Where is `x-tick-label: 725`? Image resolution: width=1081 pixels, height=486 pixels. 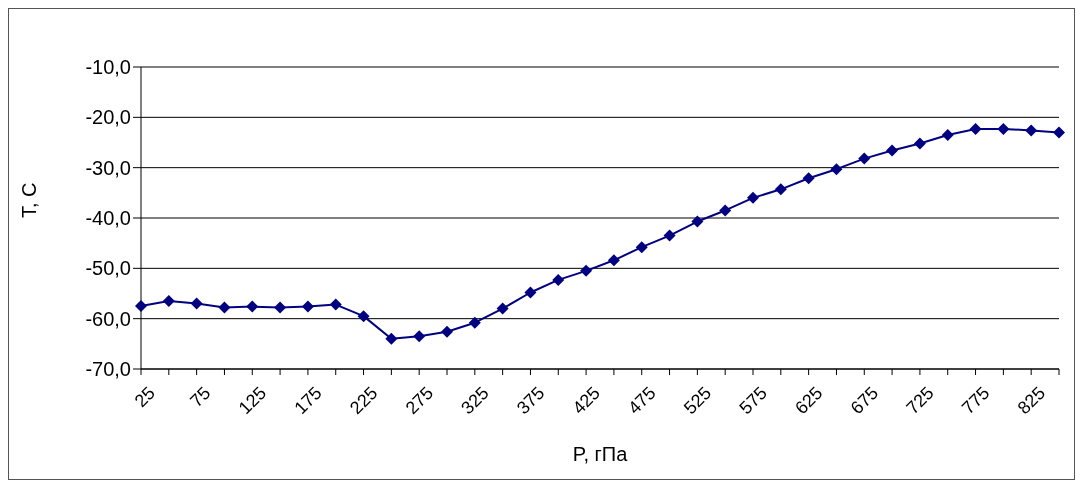
x-tick-label: 725 is located at coordinates (920, 400).